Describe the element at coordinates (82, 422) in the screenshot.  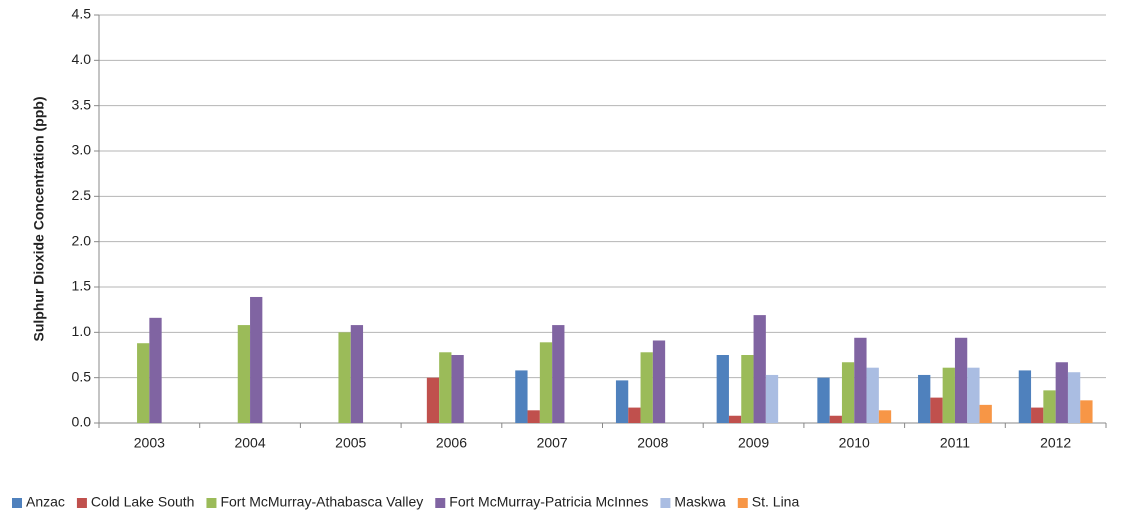
I see `y-tick-label: 0.0` at that location.